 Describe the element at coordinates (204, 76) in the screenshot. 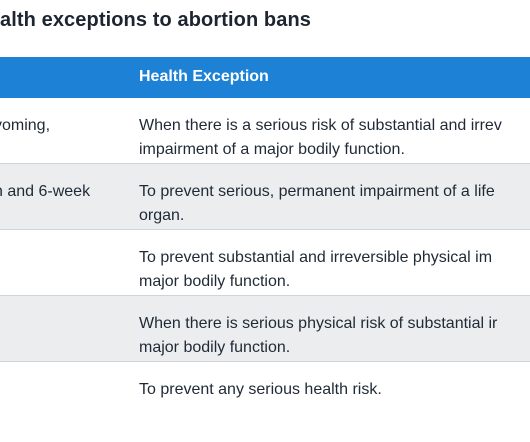

I see `header-health-exception: Health Exception` at that location.